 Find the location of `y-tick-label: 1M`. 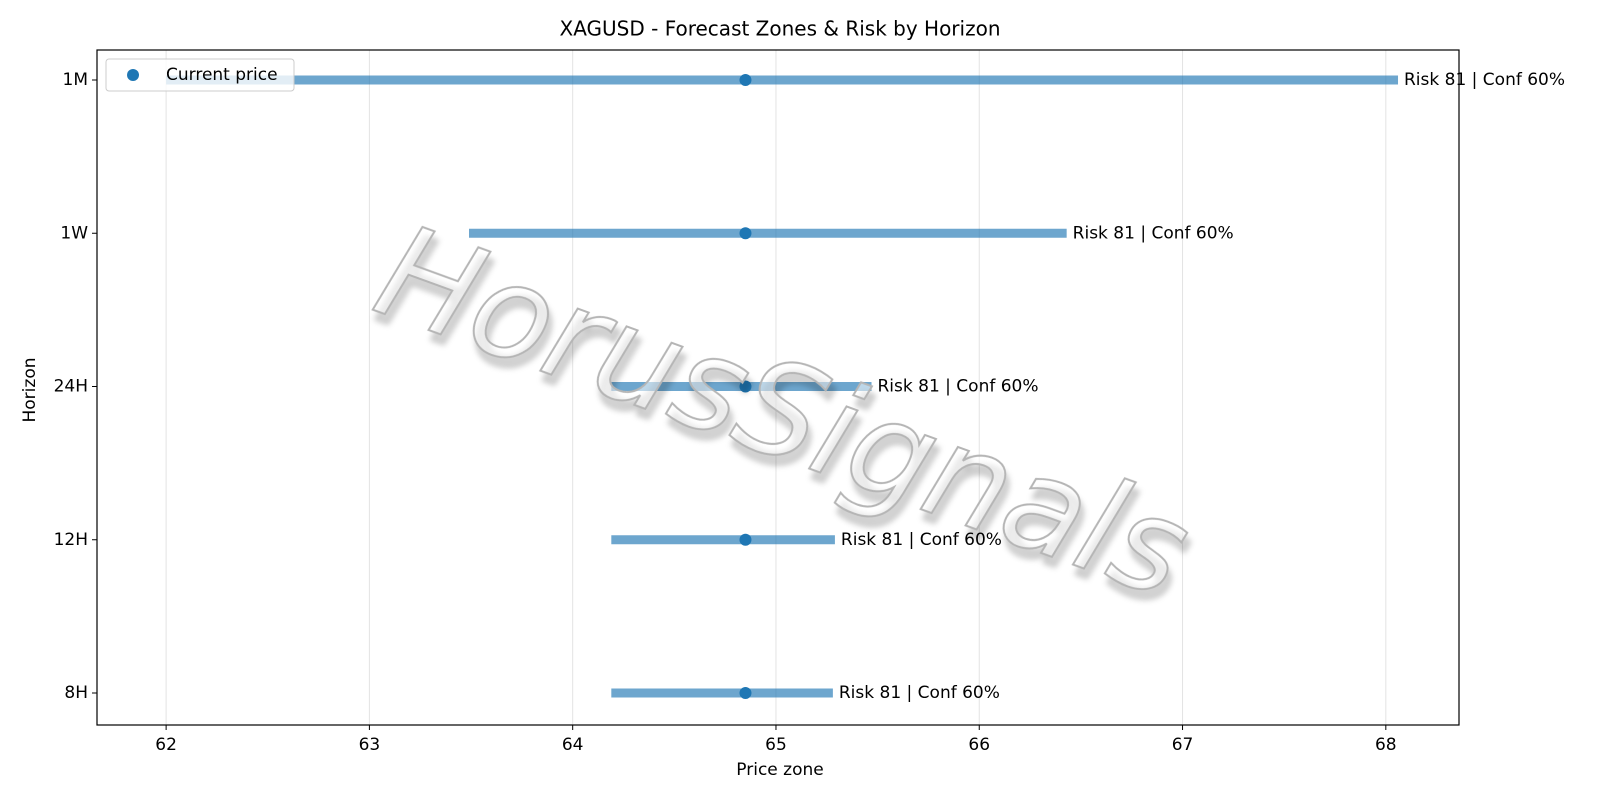

y-tick-label: 1M is located at coordinates (75, 80).